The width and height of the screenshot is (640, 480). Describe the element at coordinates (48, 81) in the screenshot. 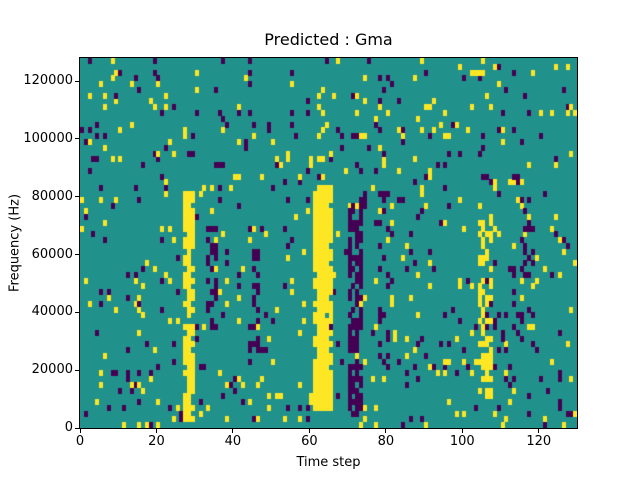

I see `y-tick-label: 120000` at that location.